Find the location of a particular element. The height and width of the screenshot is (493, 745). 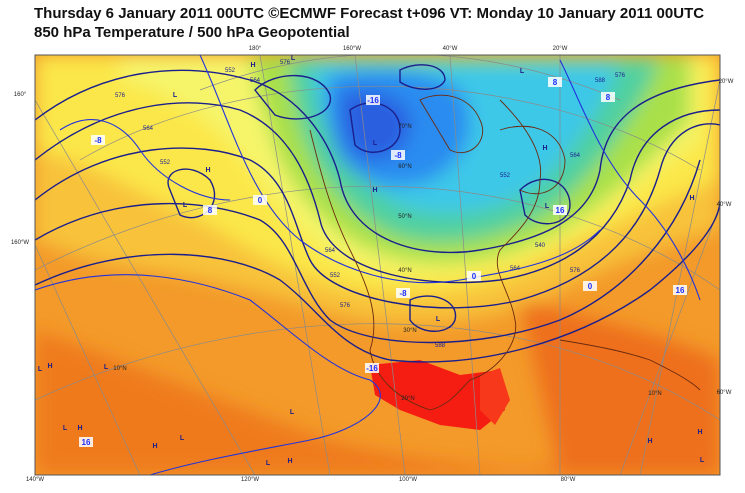

graticule-label: 180° is located at coordinates (255, 49).